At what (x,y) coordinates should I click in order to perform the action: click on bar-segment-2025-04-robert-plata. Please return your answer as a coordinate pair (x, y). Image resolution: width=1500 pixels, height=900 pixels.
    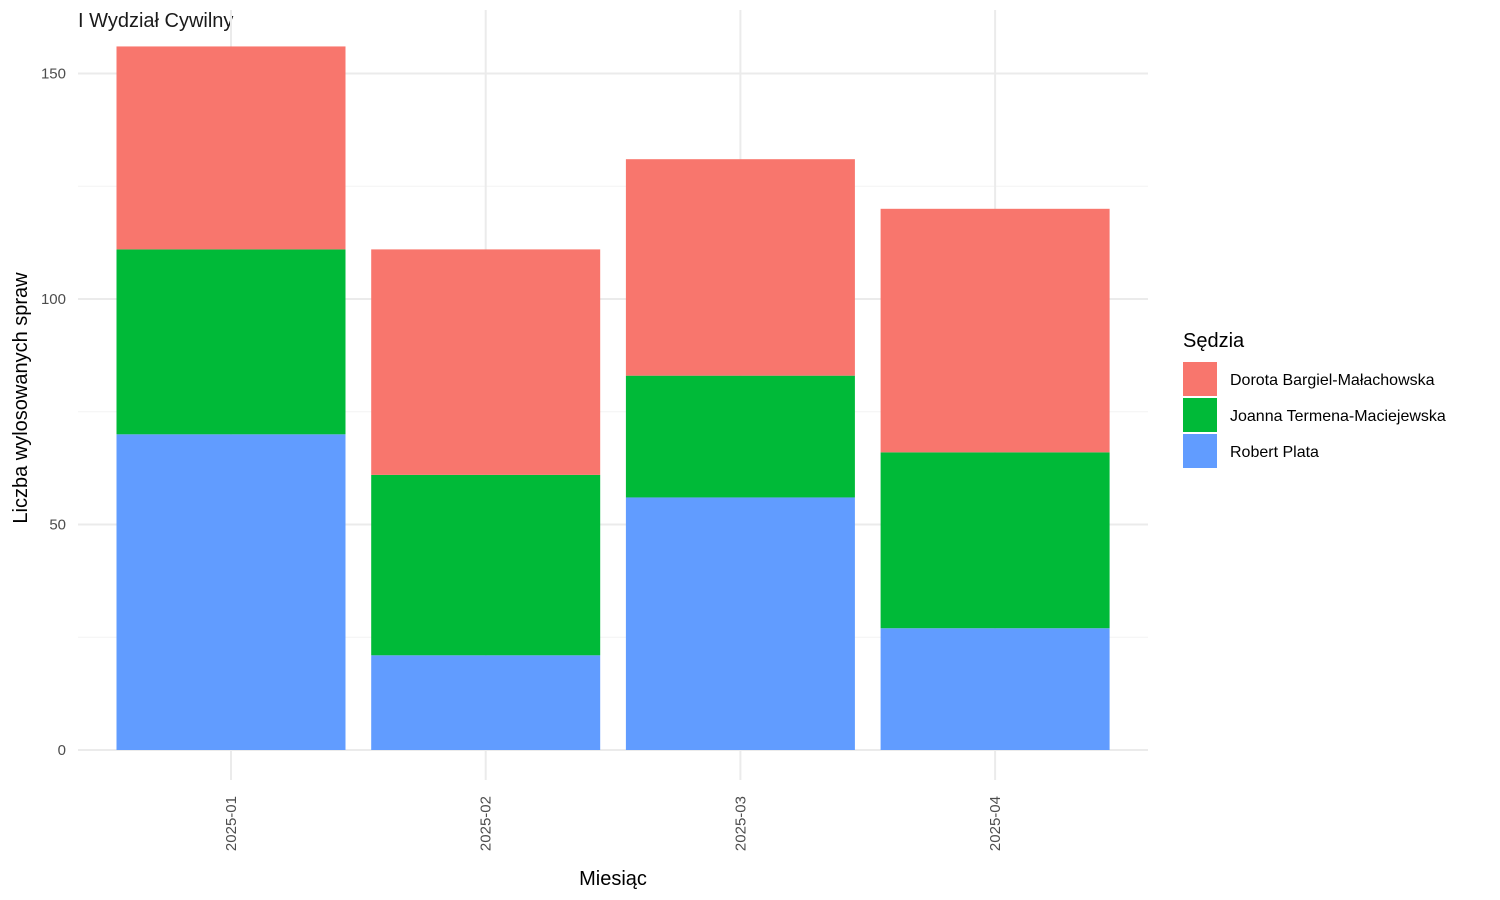
    Looking at the image, I should click on (995, 689).